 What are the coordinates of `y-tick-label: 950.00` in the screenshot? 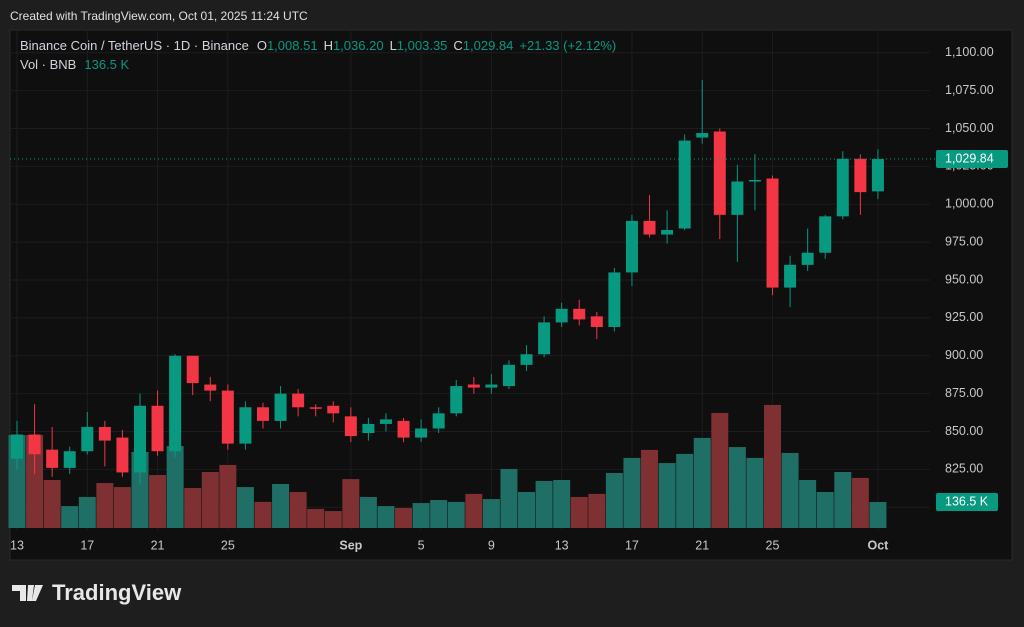 It's located at (964, 279).